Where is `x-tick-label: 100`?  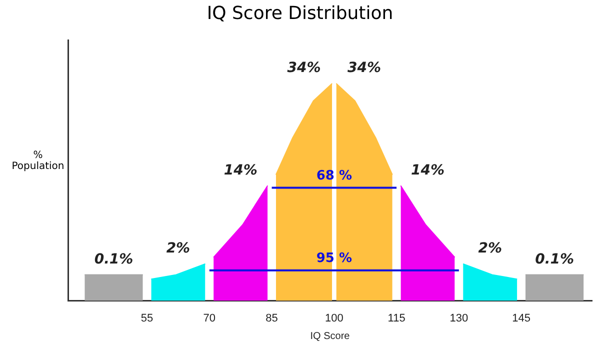 x-tick-label: 100 is located at coordinates (334, 318).